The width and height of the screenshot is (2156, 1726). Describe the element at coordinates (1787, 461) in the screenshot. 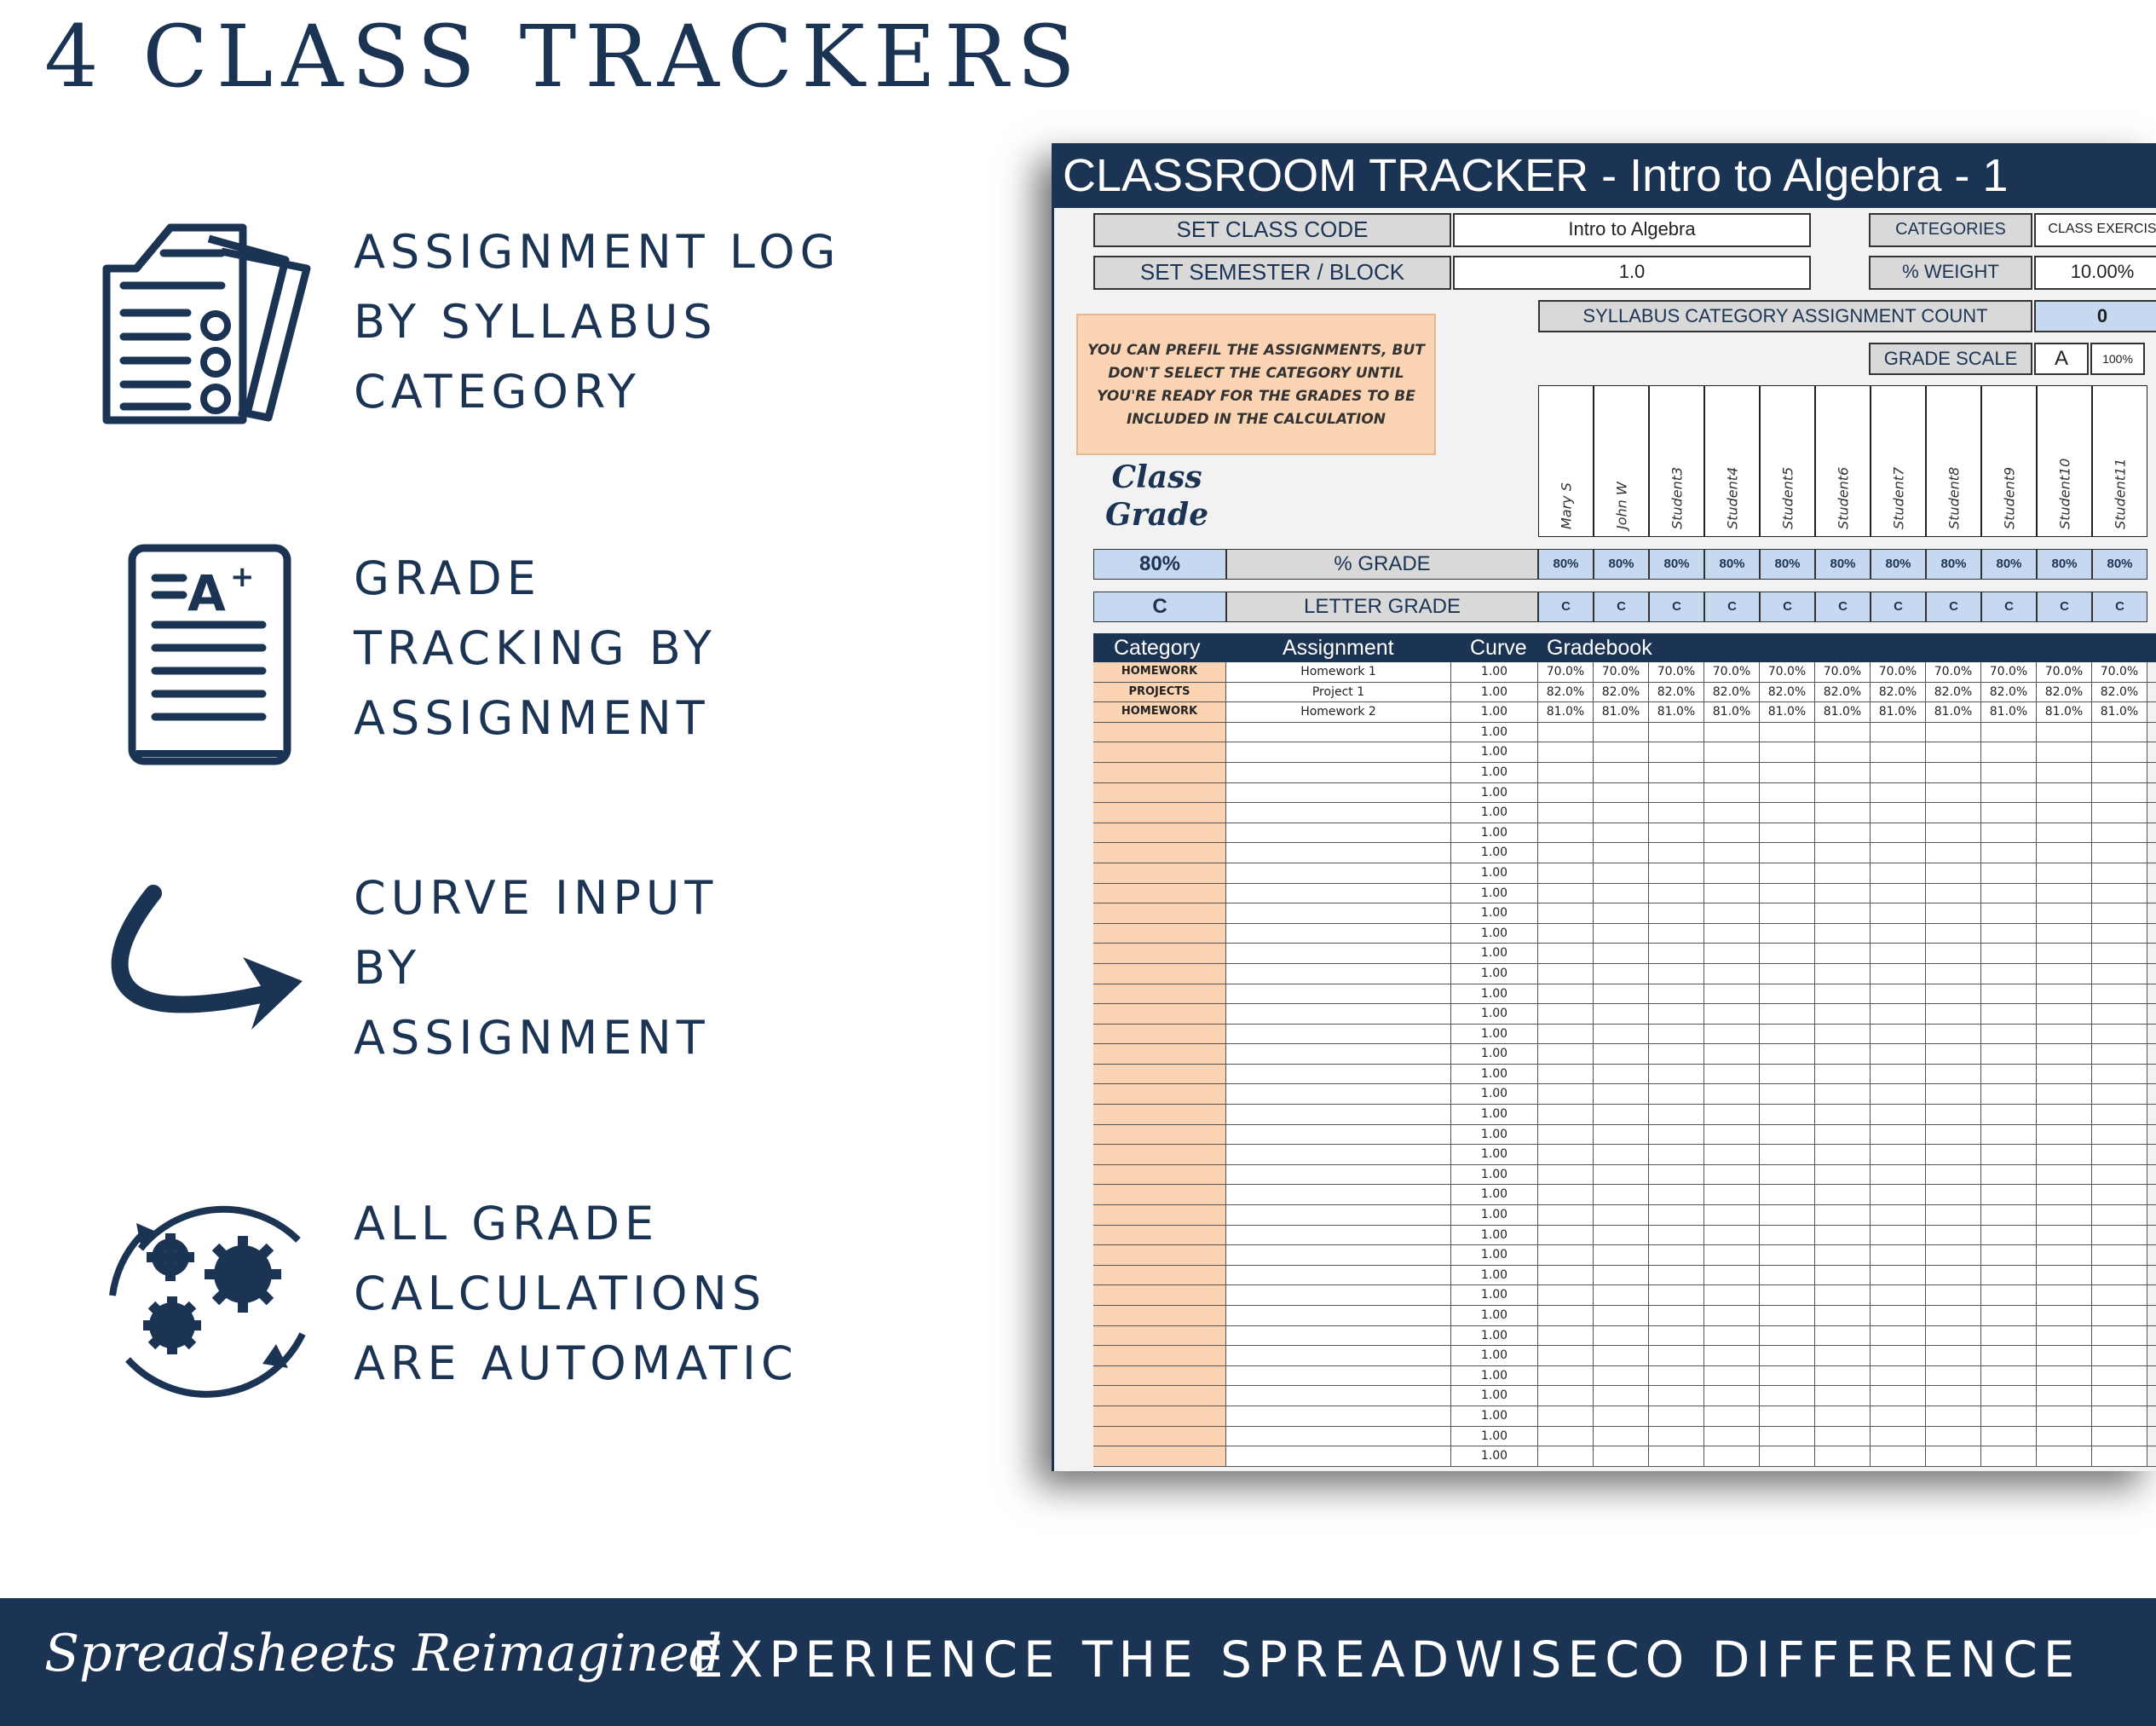

I see `student-header: Student5` at that location.